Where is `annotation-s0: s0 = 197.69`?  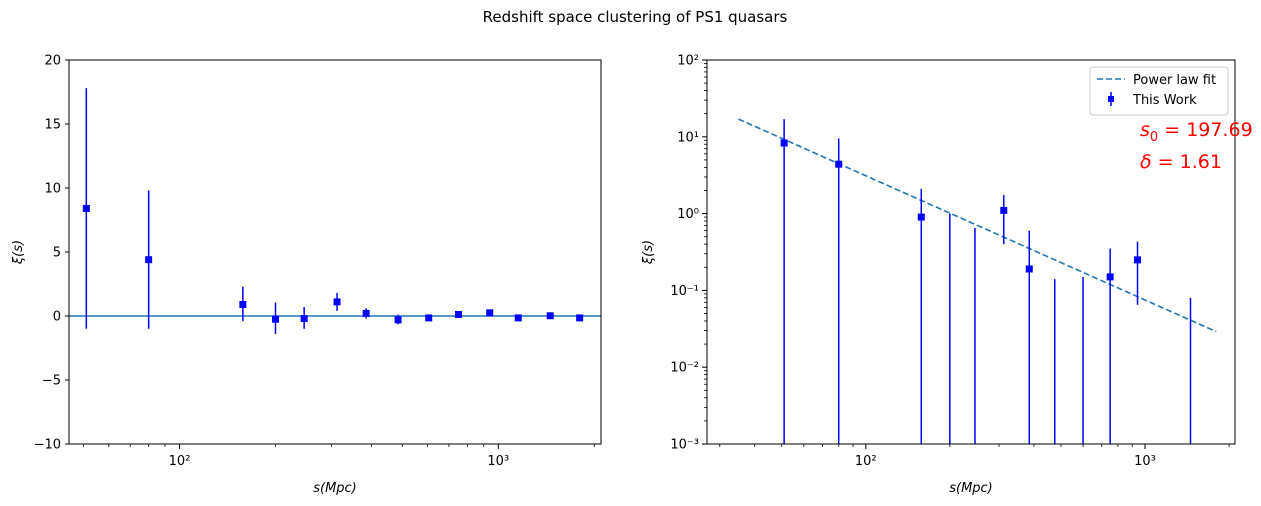
annotation-s0: s0 = 197.69 is located at coordinates (1196, 132).